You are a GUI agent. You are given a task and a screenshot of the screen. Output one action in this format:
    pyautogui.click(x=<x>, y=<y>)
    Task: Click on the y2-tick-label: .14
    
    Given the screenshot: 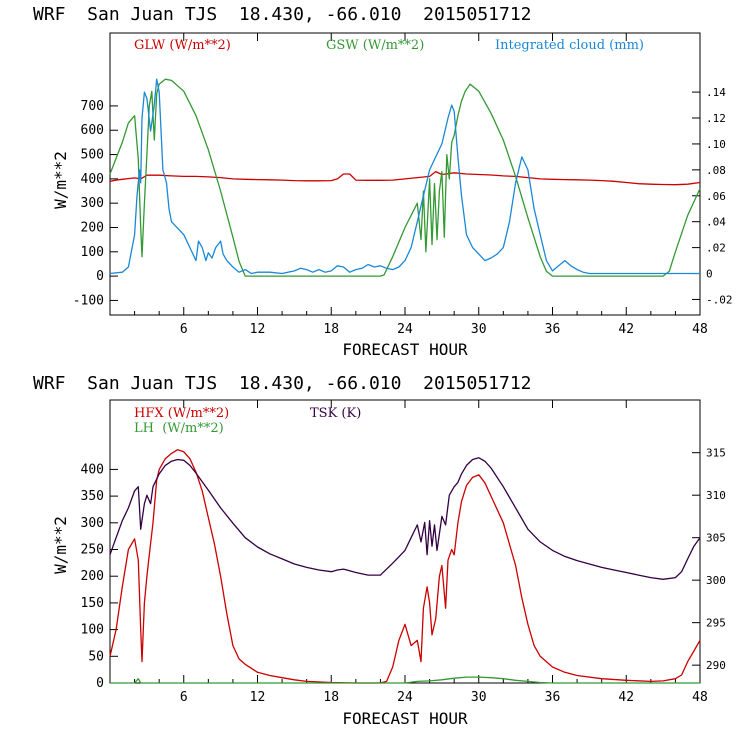 What is the action you would take?
    pyautogui.click(x=716, y=92)
    